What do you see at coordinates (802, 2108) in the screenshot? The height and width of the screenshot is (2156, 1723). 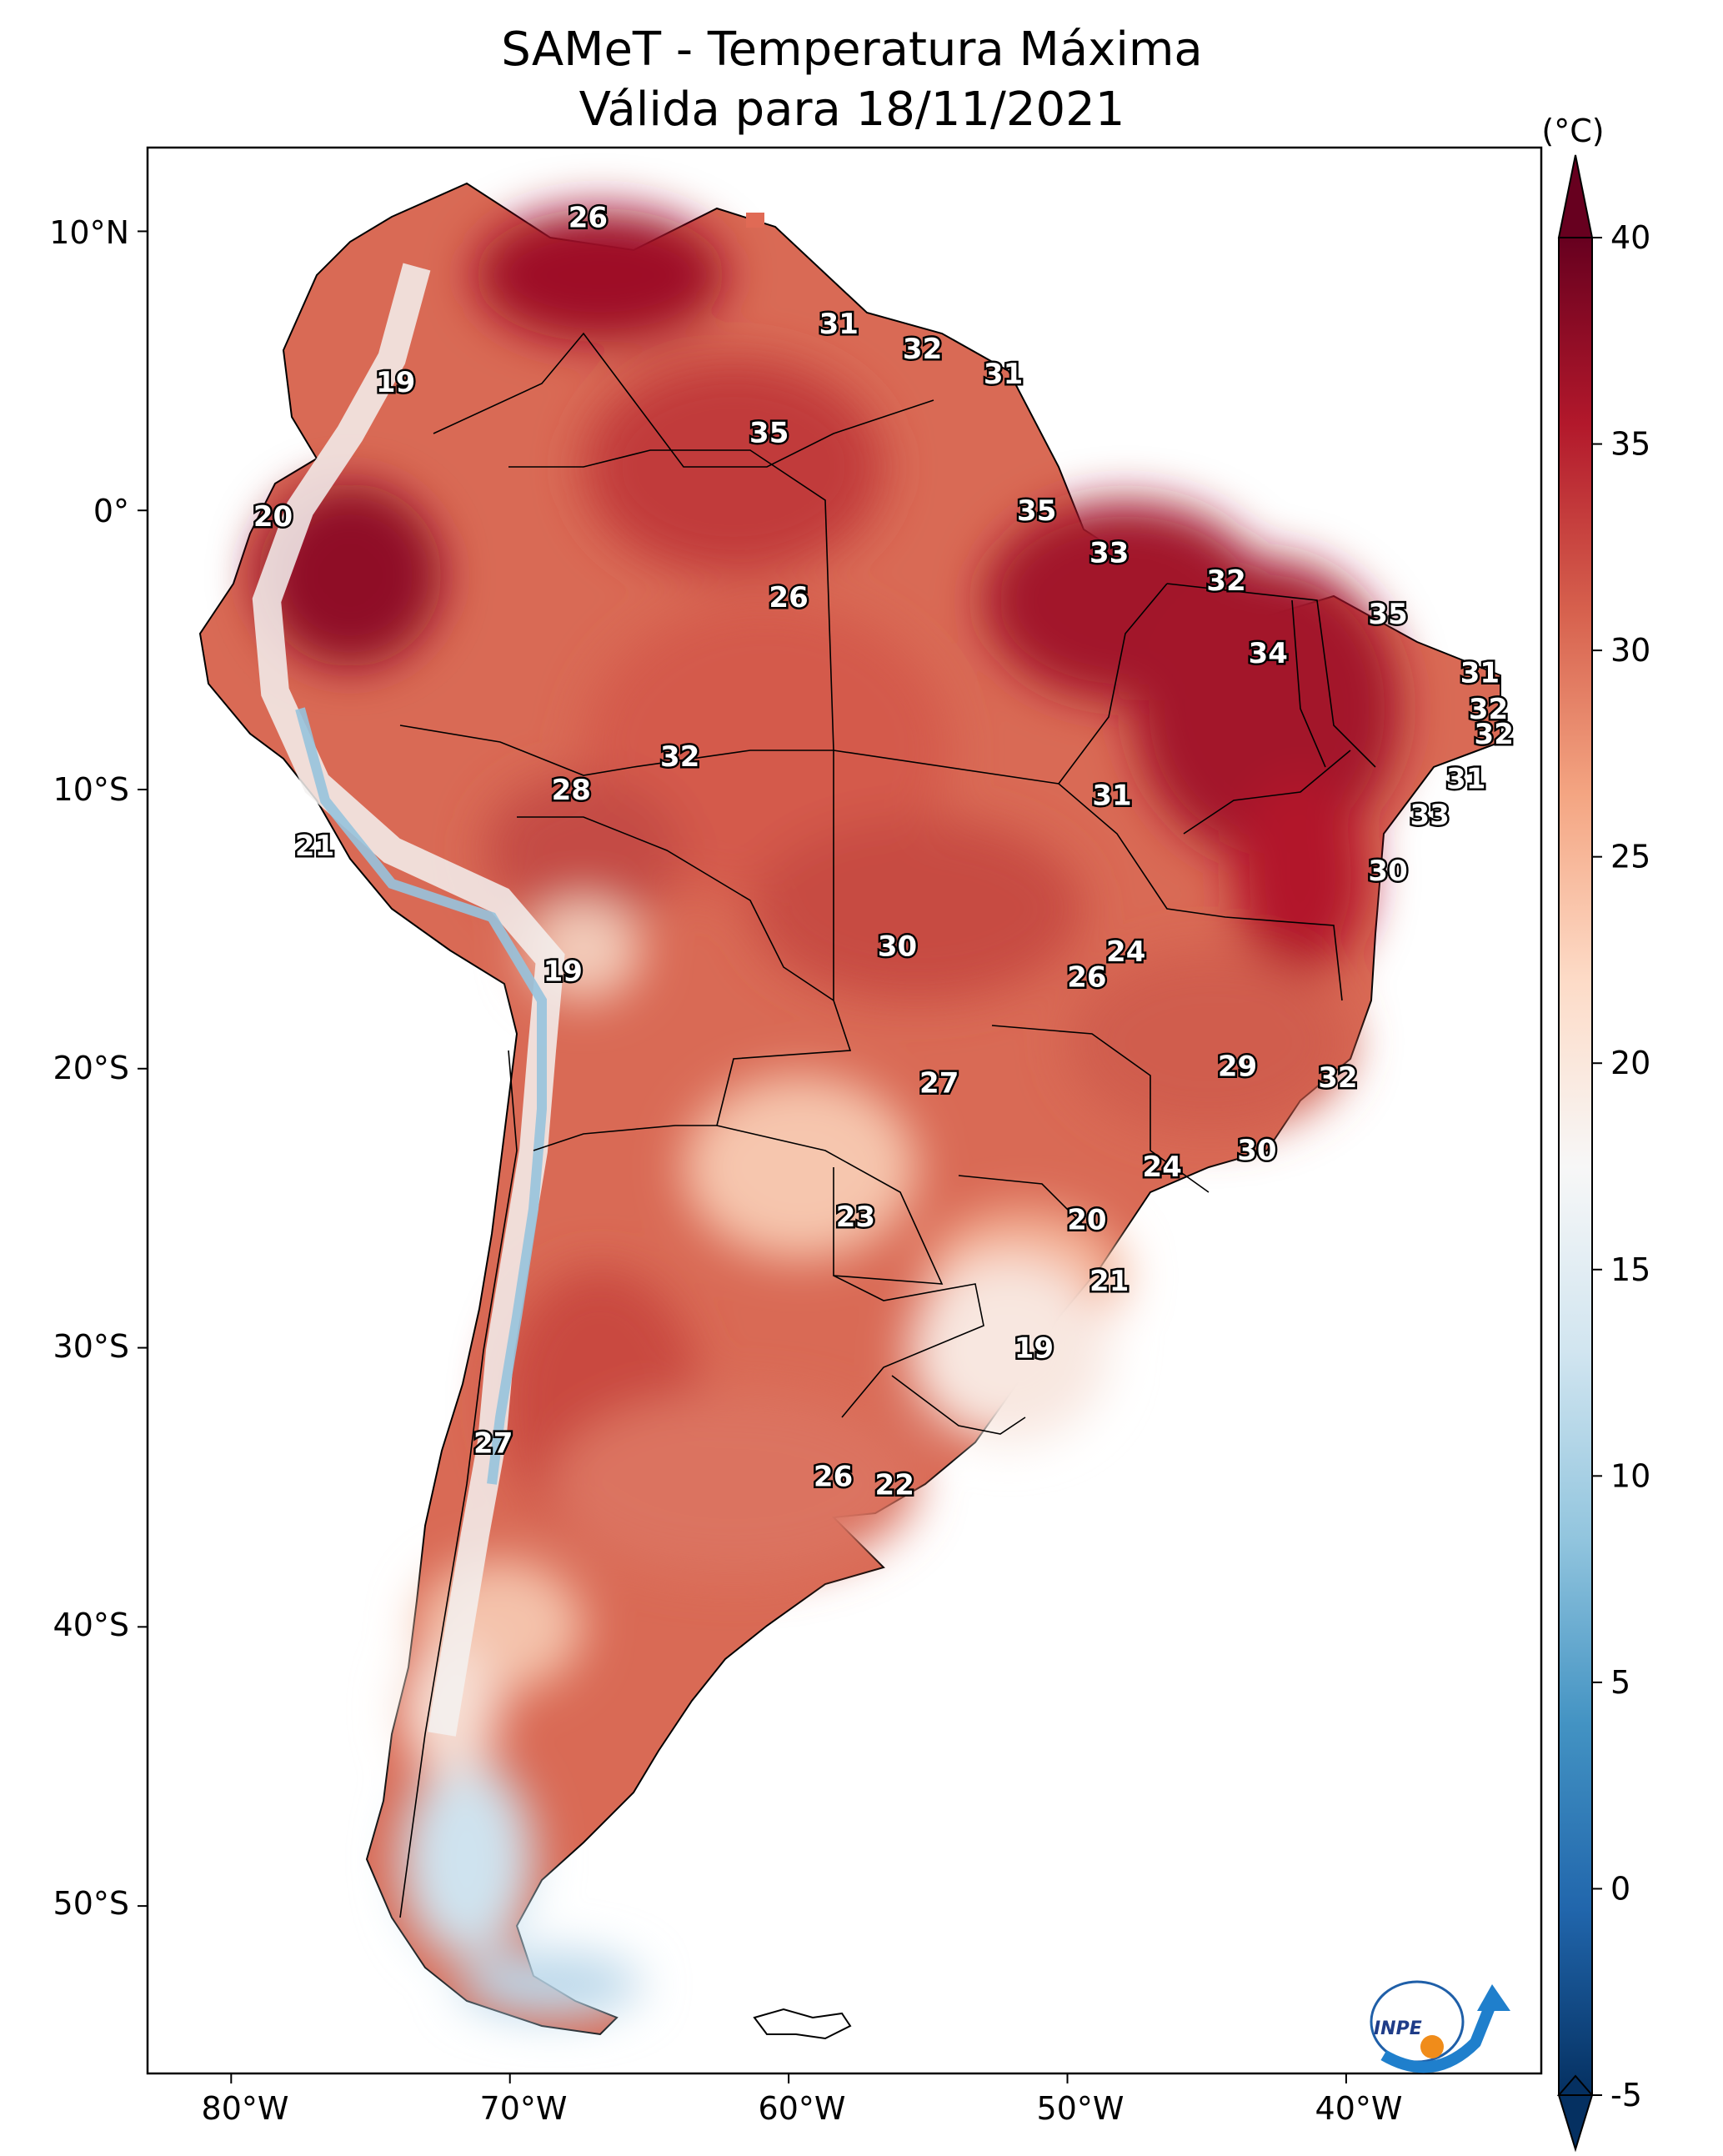 I see `lon-label-60w: 60°W` at bounding box center [802, 2108].